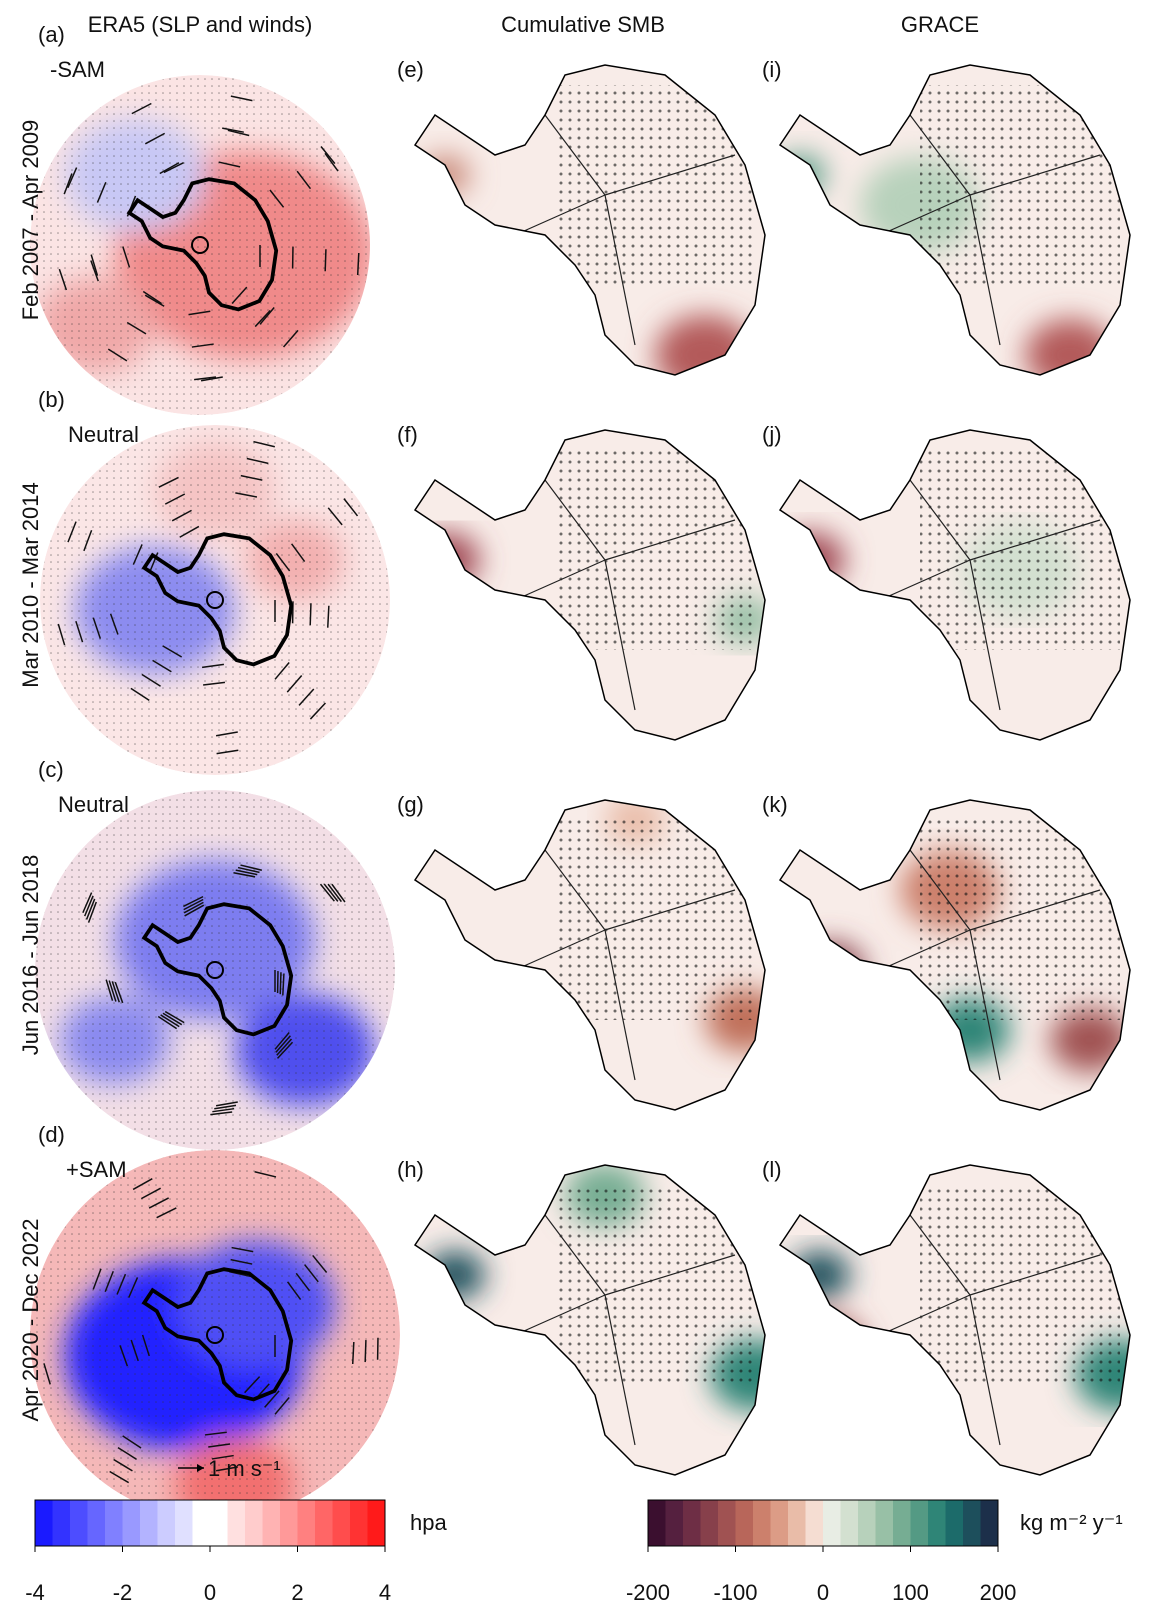 The width and height of the screenshot is (1164, 1617). I want to click on era5-map, so click(215, 970).